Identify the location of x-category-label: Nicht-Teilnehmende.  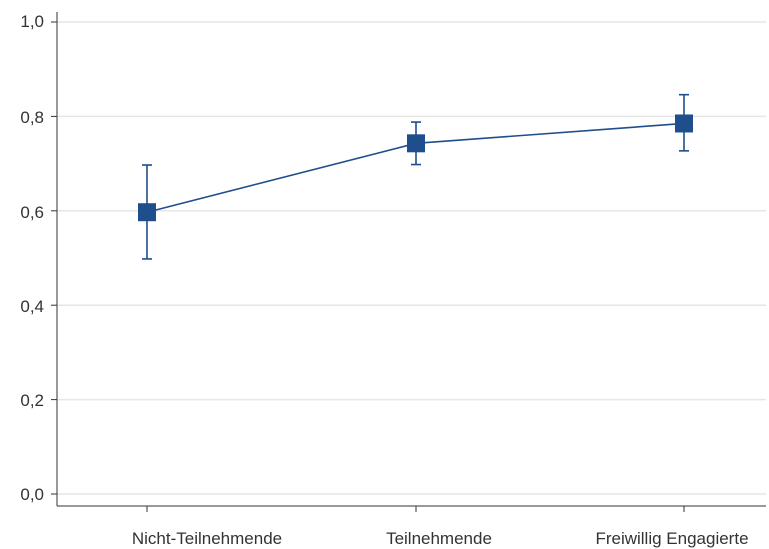
(207, 538).